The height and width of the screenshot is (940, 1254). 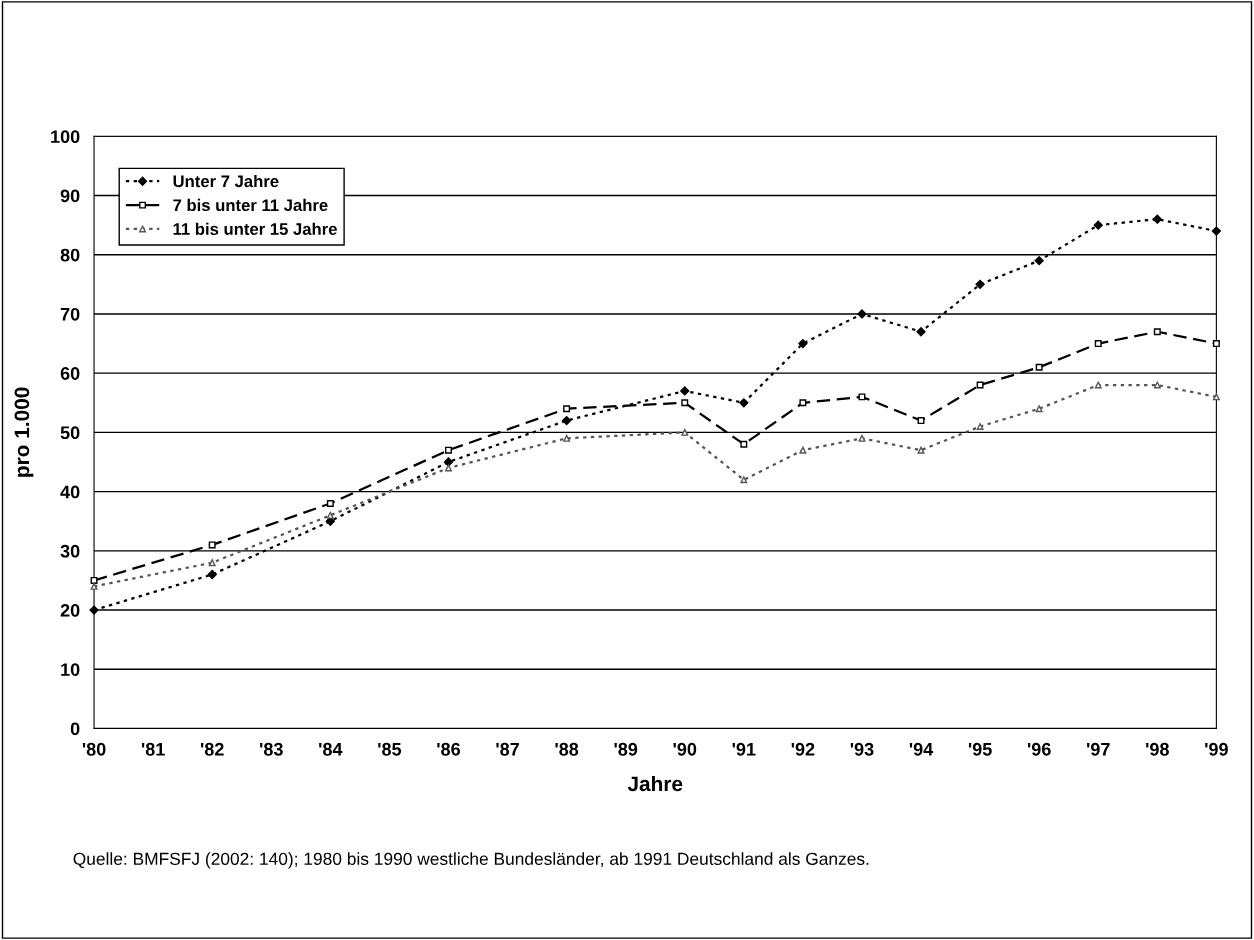 I want to click on y-tick-label: 0, so click(x=75, y=729).